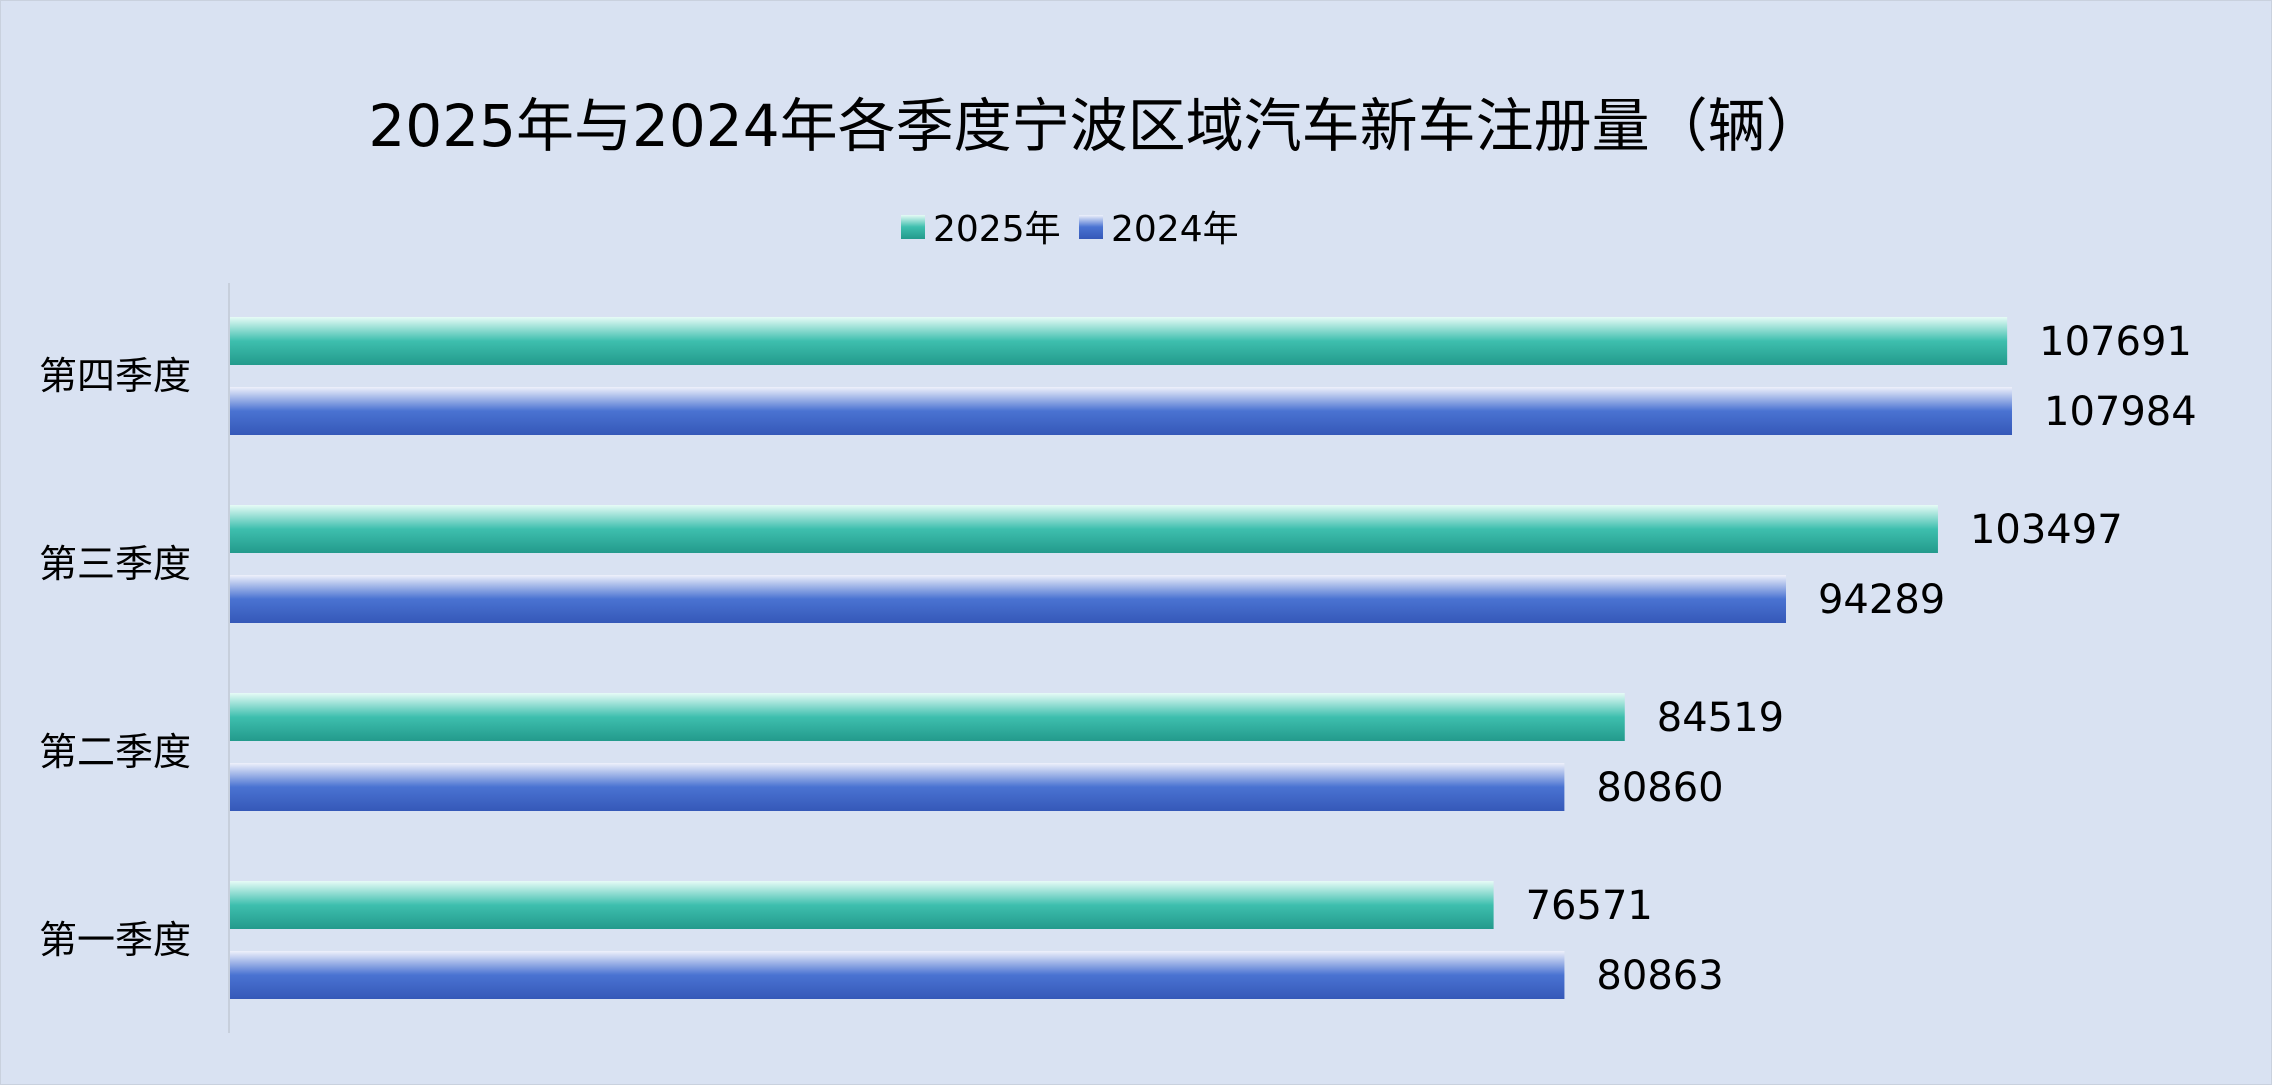  I want to click on category-label: 第三季度, so click(115, 564).